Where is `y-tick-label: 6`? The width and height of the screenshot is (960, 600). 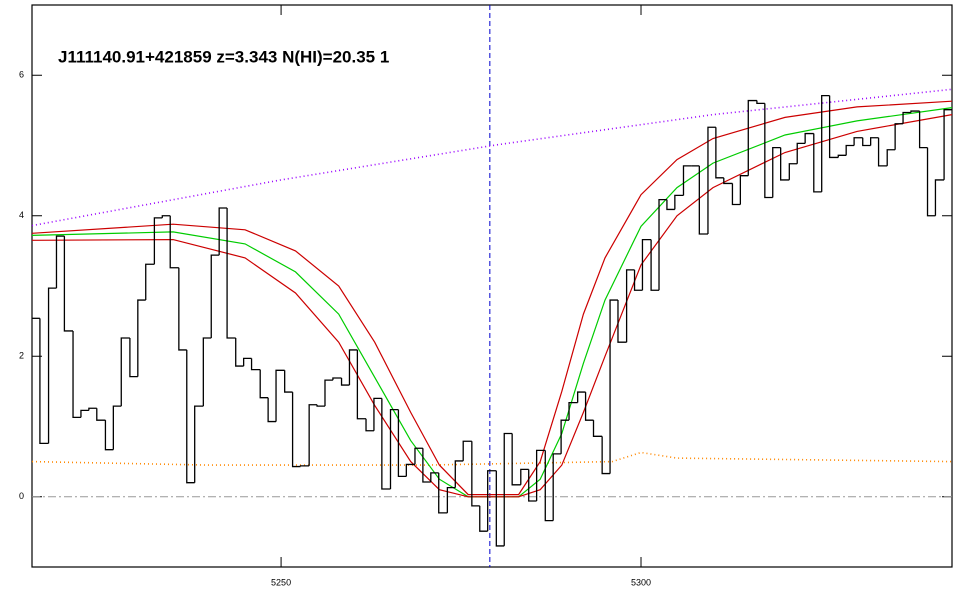 y-tick-label: 6 is located at coordinates (21, 75).